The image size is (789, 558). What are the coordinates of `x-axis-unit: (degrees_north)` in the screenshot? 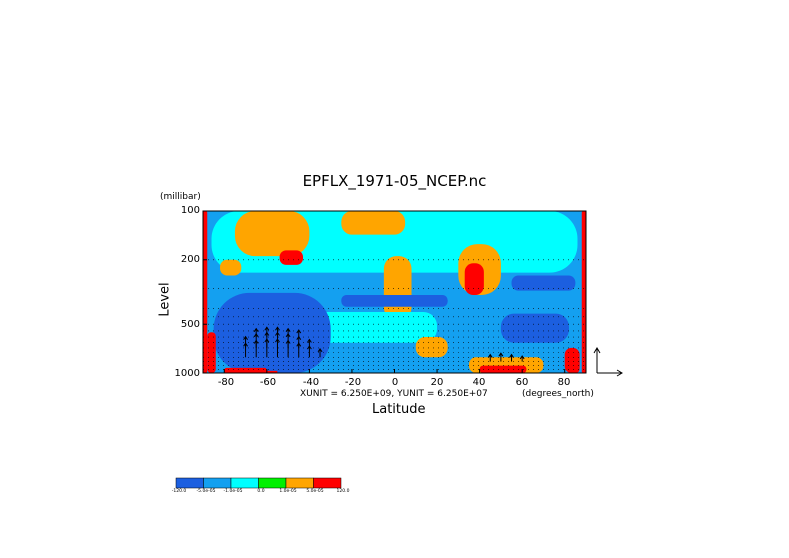 It's located at (558, 394).